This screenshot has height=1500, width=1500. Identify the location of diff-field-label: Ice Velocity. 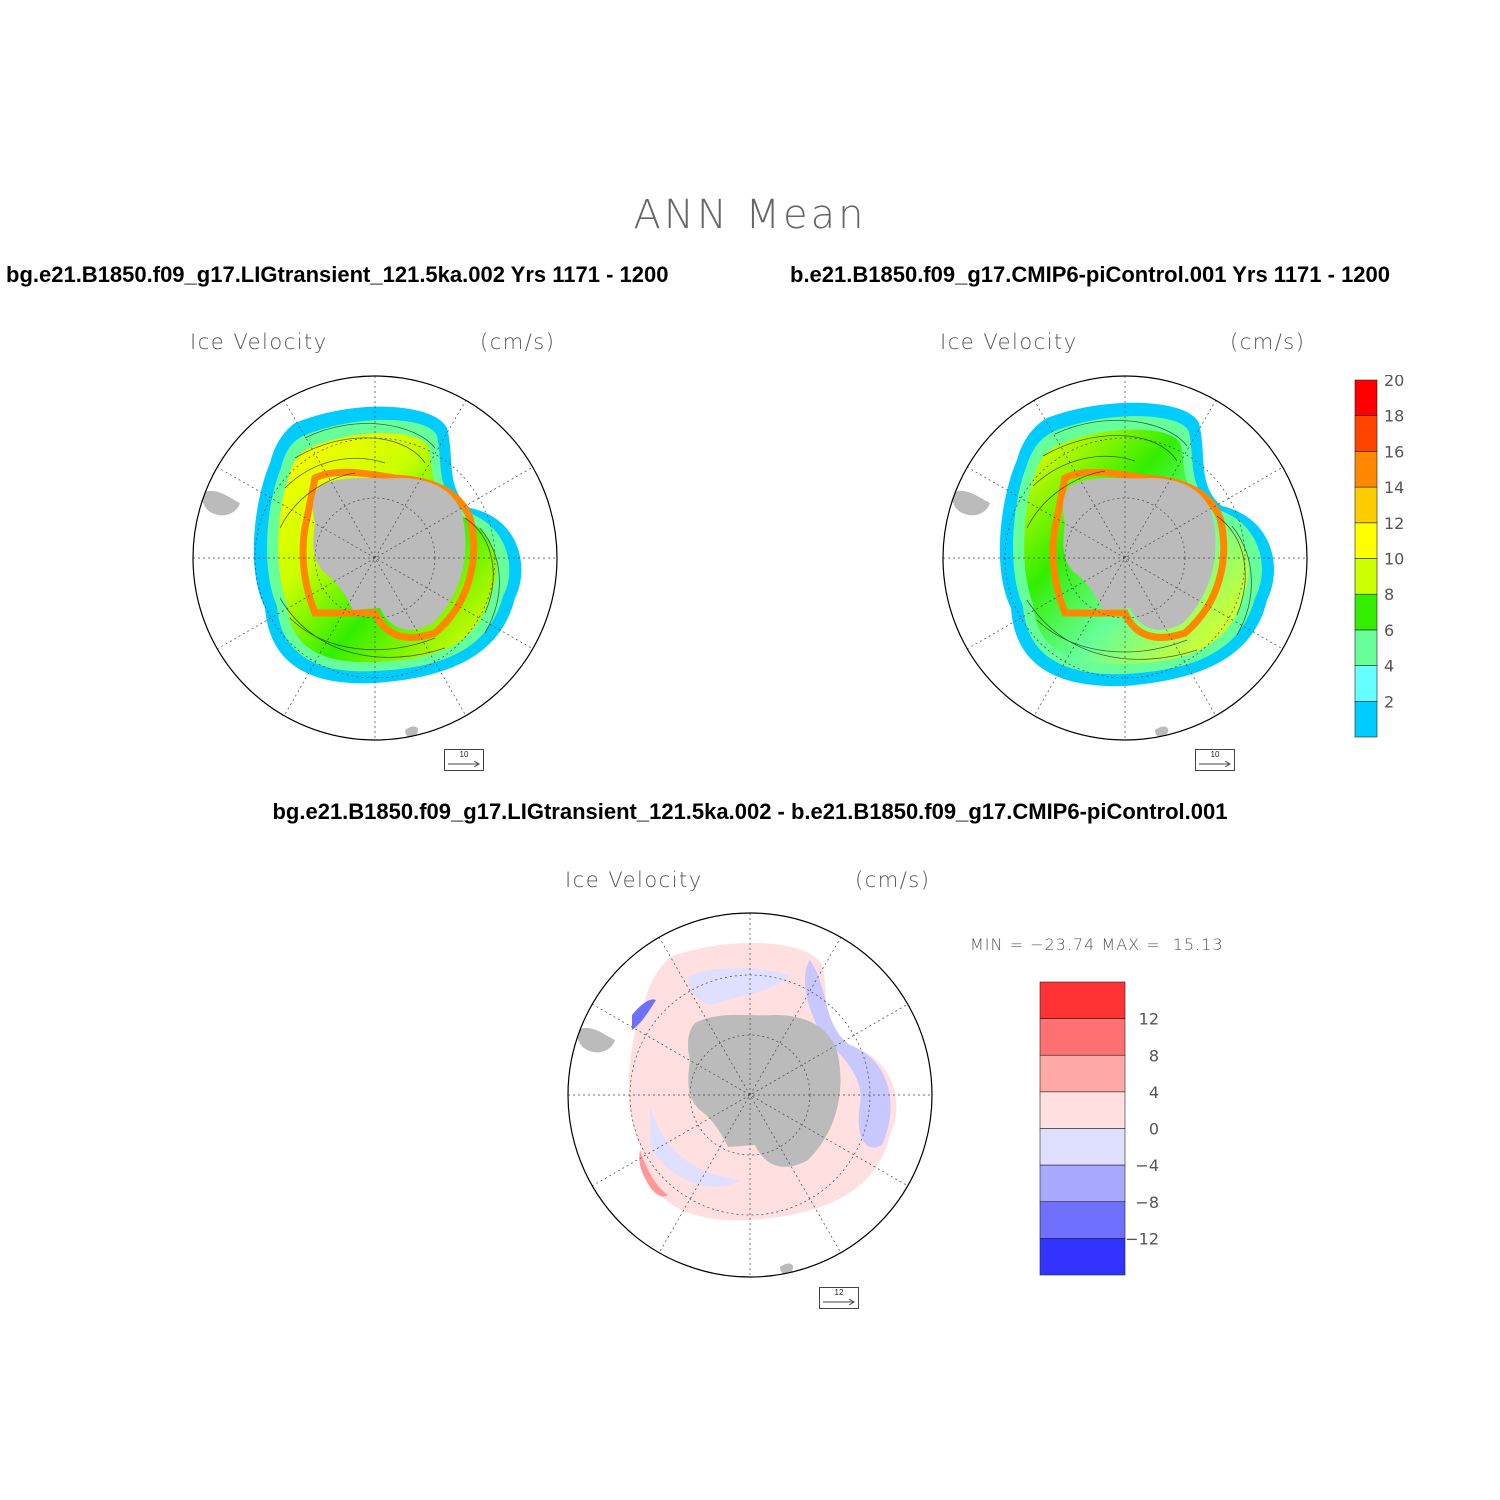
(634, 880).